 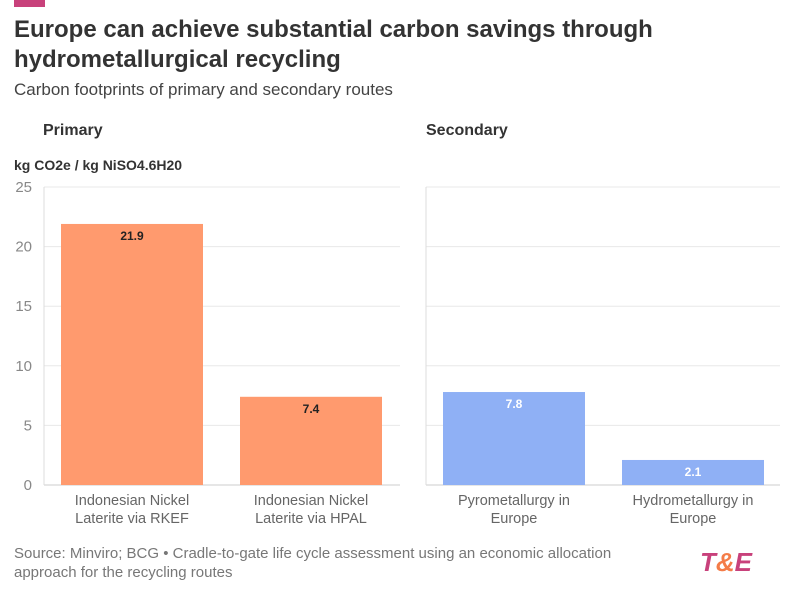 I want to click on data-label: 21.9, so click(x=132, y=236).